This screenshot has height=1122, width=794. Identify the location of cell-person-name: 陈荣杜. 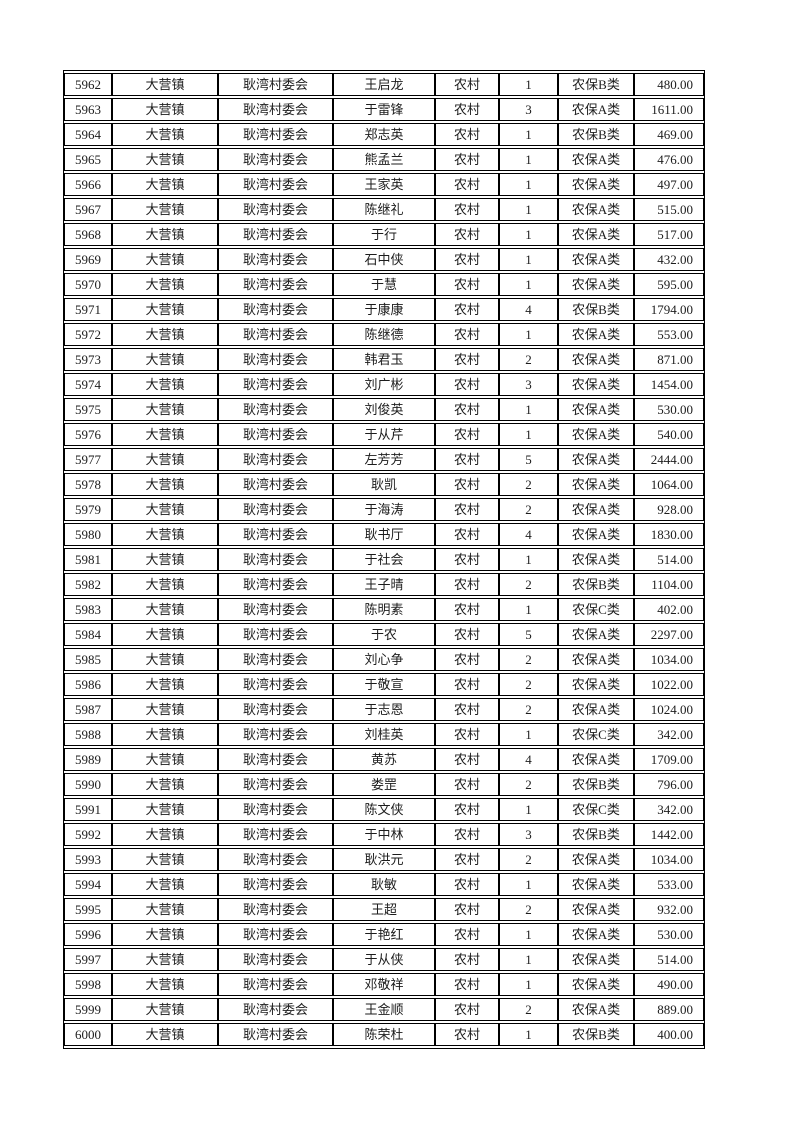
(384, 1034).